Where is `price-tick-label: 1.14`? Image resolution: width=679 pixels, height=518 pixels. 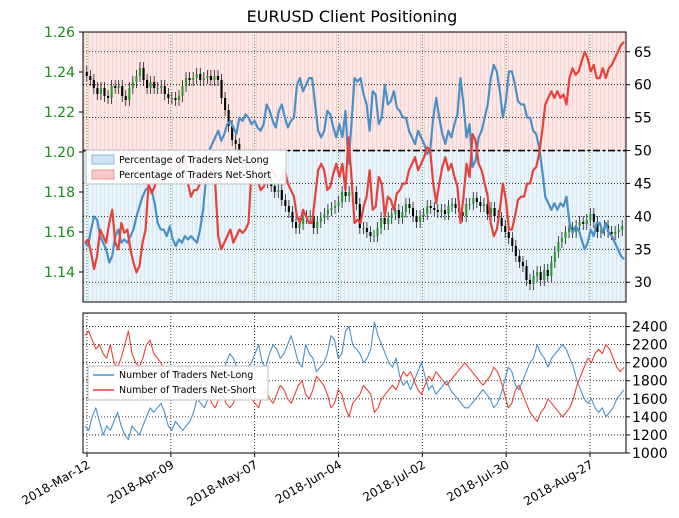 price-tick-label: 1.14 is located at coordinates (59, 273).